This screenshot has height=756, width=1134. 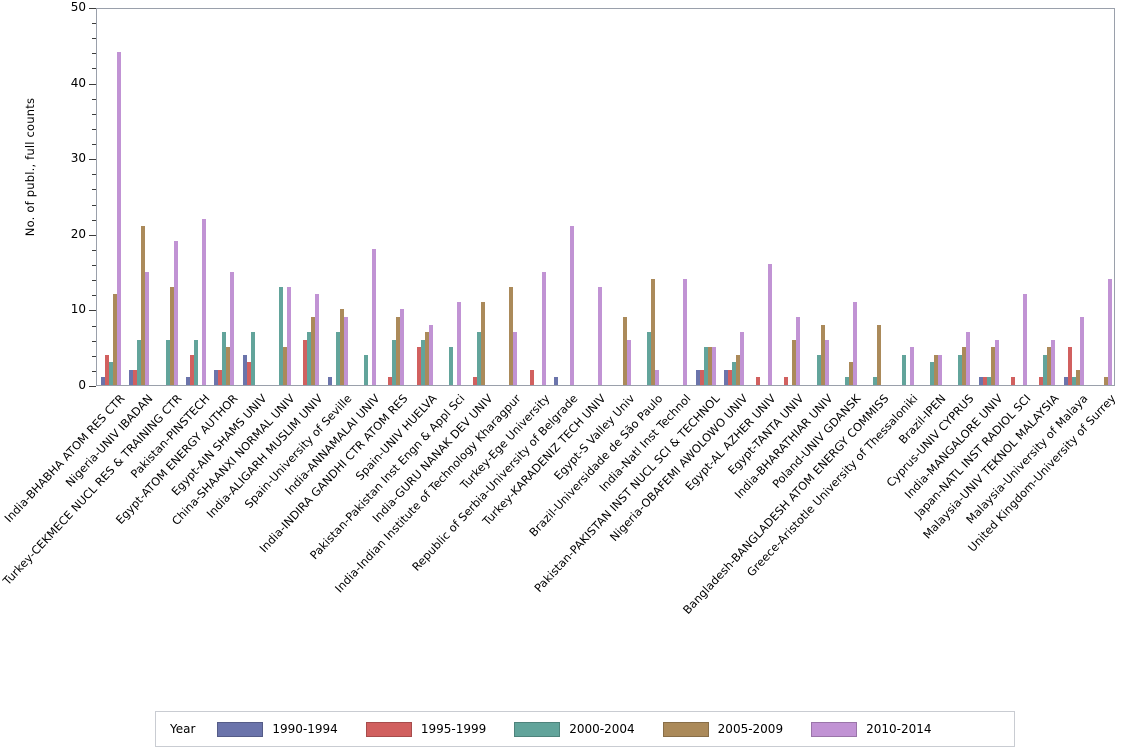 I want to click on legend-item: 2000-2004, so click(x=574, y=729).